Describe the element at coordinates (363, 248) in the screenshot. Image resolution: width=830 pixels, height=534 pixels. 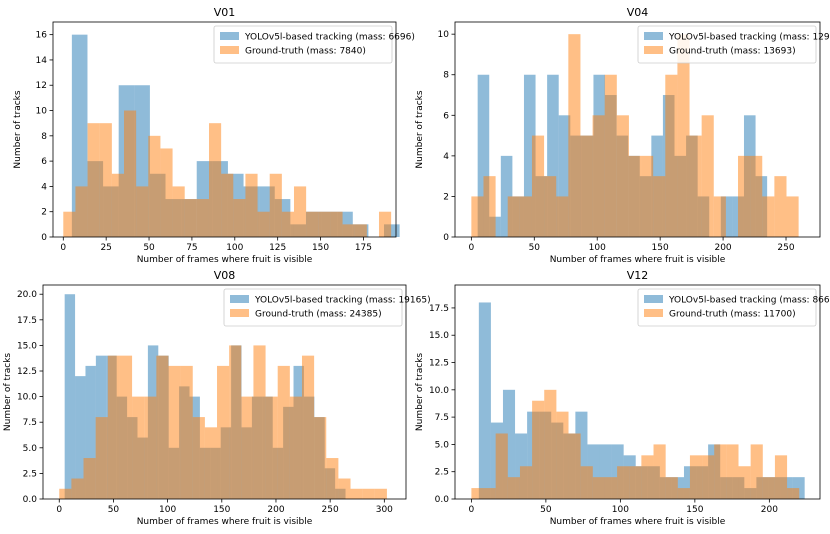
I see `x-tick-label: 175` at that location.